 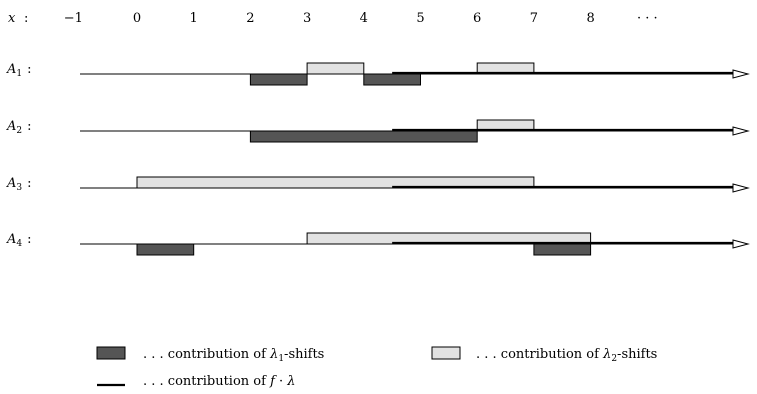 I want to click on legend-dark-swatch, so click(x=111, y=353).